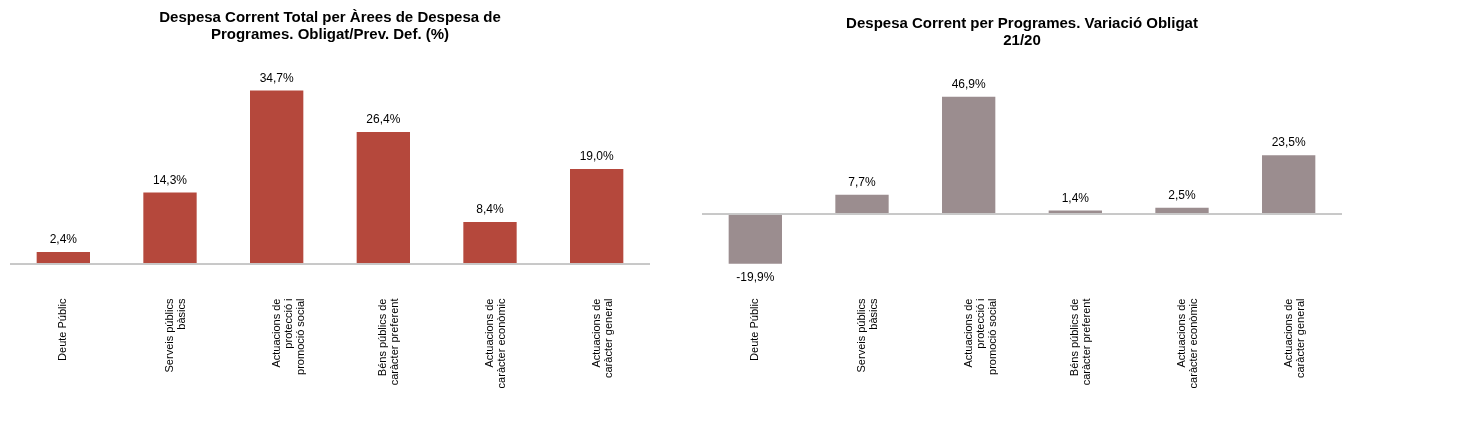 The image size is (1480, 421). I want to click on data-label: 8,4%, so click(490, 209).